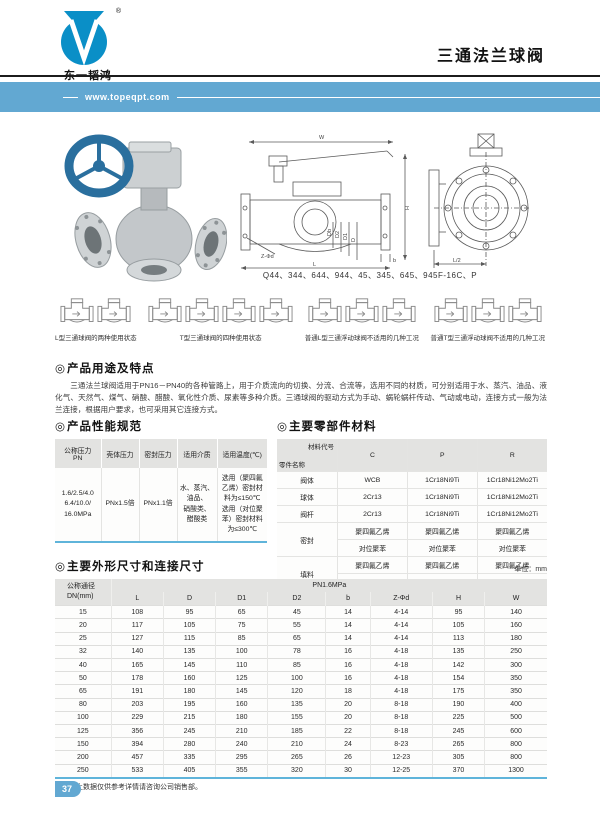  Describe the element at coordinates (401, 757) in the screenshot. I see `table-cell: 12-23` at that location.